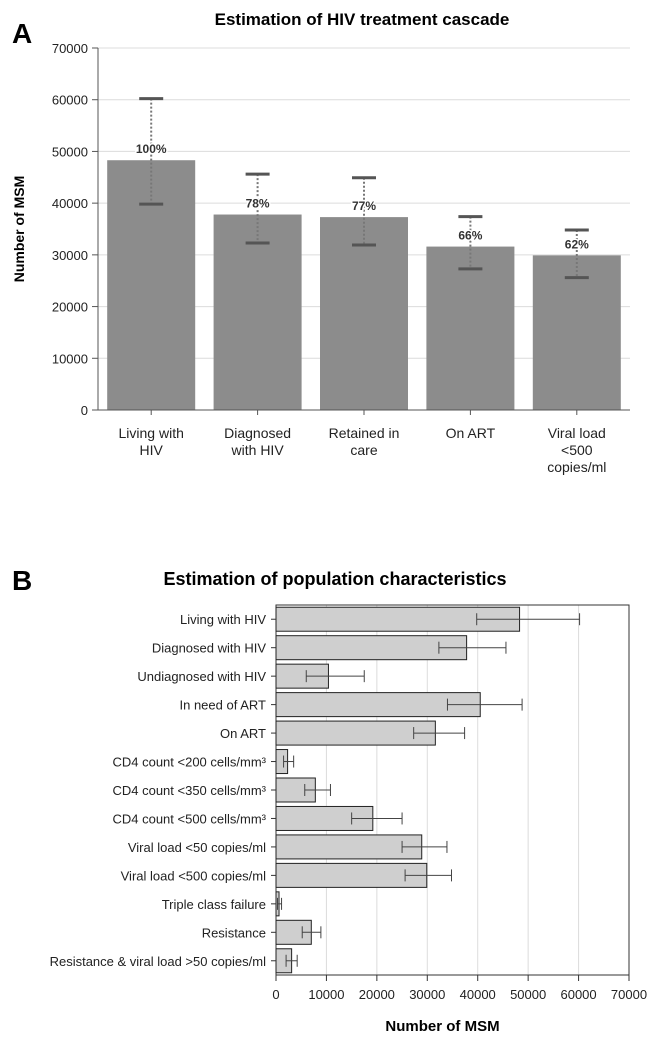  I want to click on y-axis-label: Number of MSM, so click(19, 229).